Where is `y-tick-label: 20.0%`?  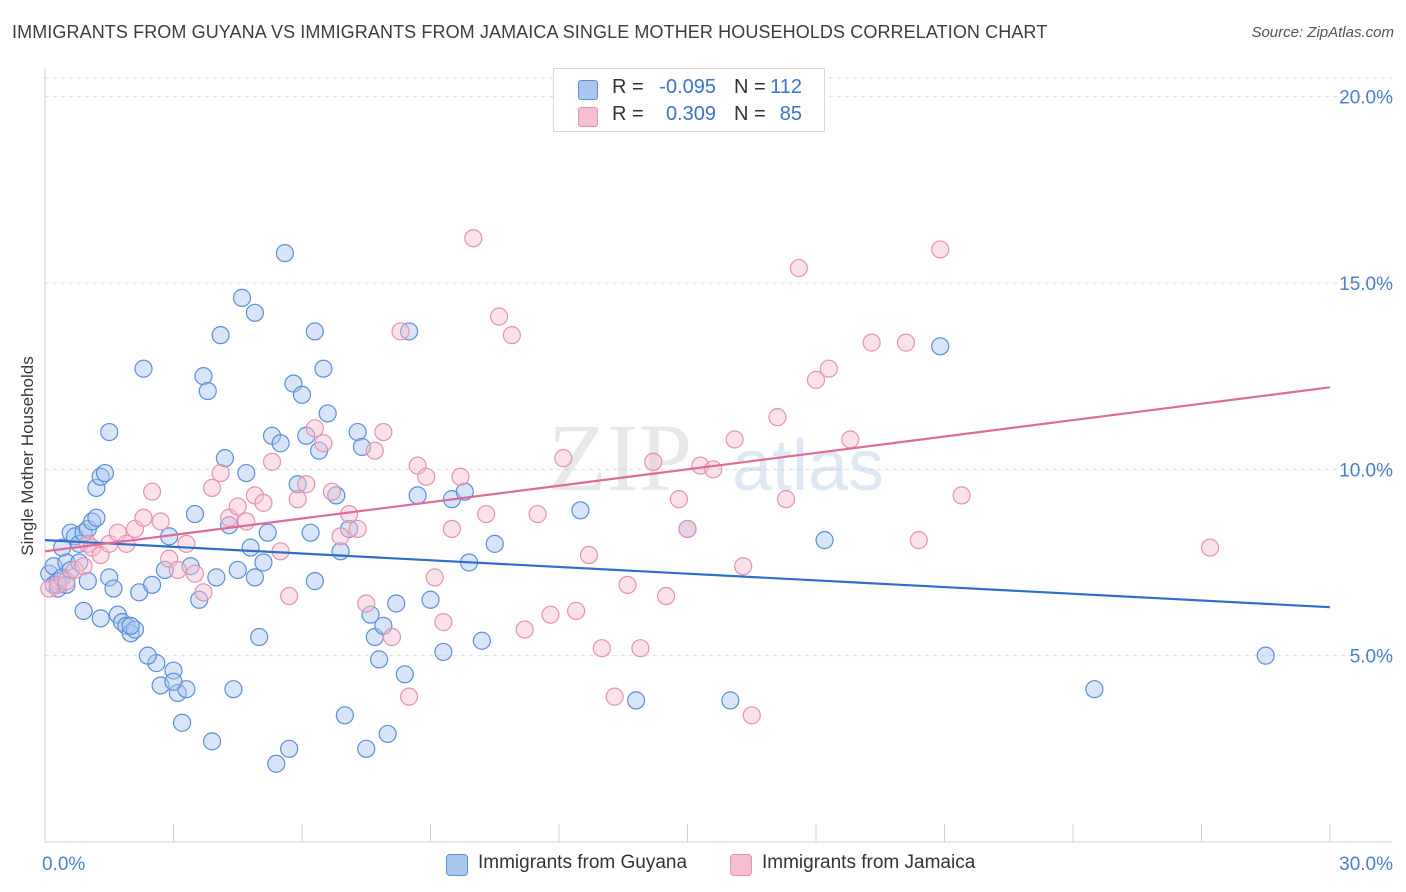
y-tick-label: 20.0% is located at coordinates (1366, 98).